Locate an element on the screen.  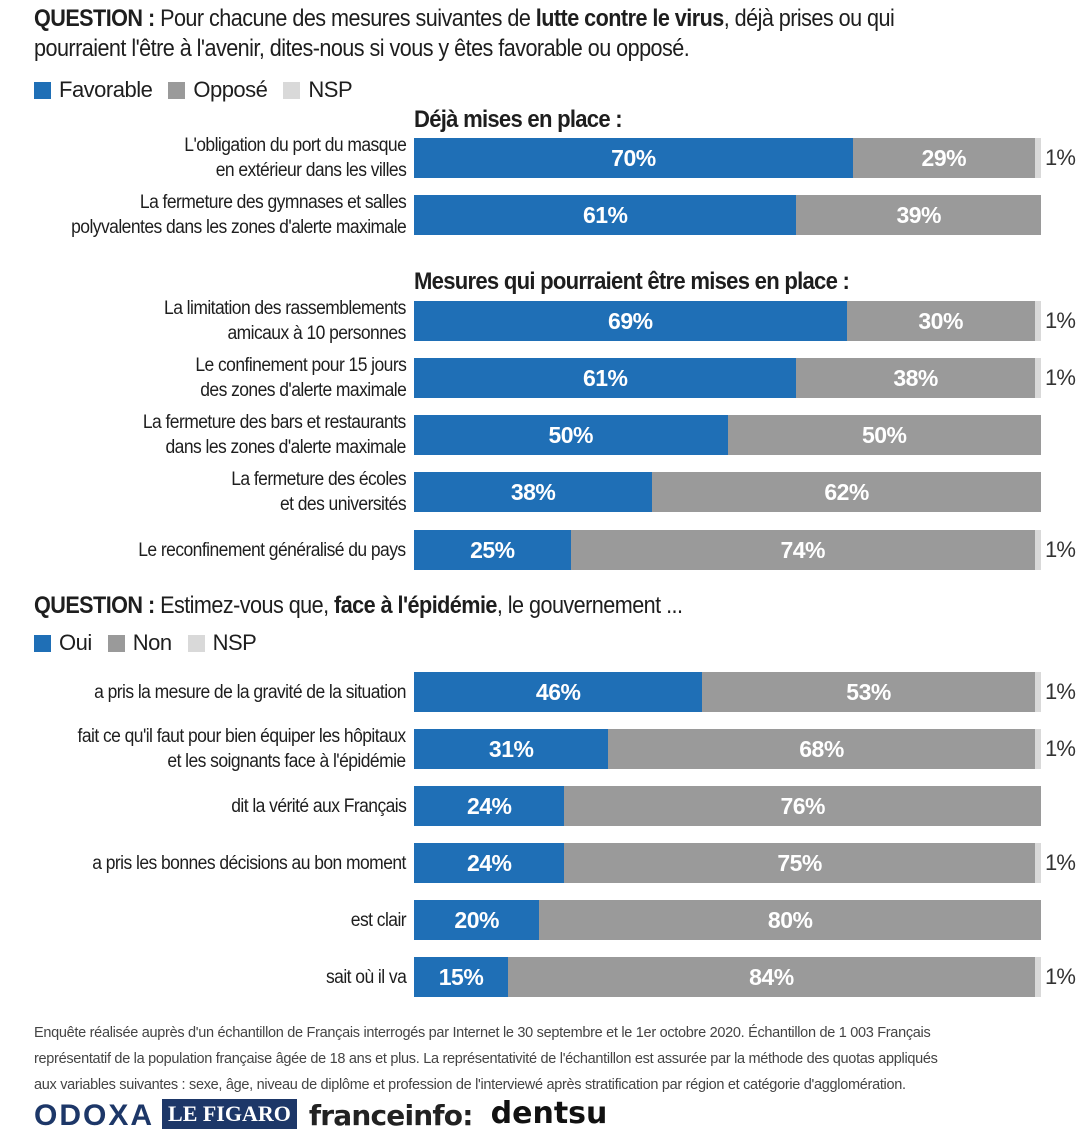
bar-segment-positive: 38% is located at coordinates (533, 492).